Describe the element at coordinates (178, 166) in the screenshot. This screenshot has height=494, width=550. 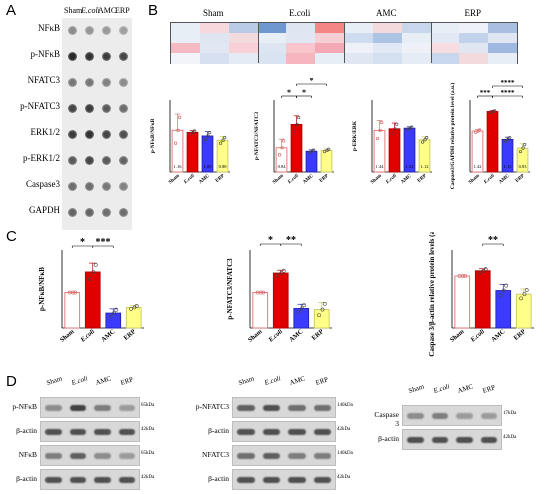
I see `data-label: 1.16` at that location.